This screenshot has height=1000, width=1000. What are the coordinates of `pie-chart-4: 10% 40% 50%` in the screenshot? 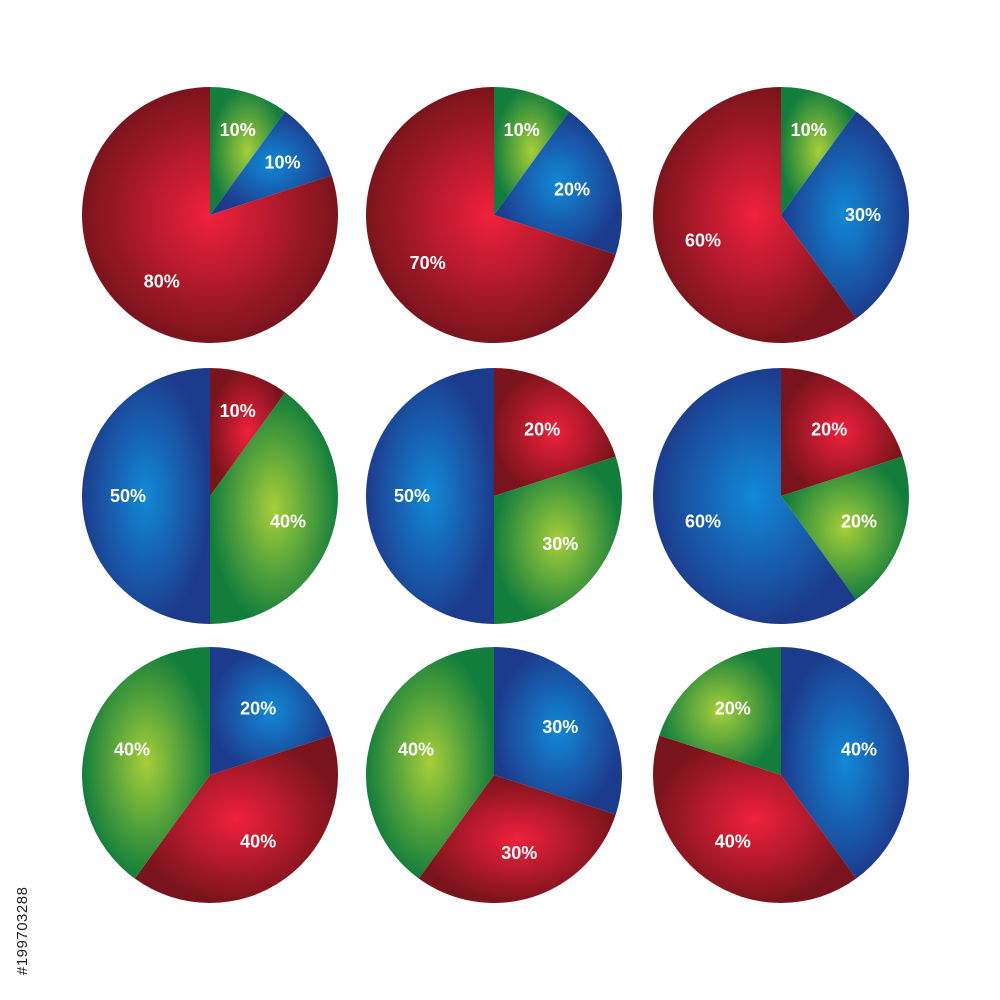 It's located at (210, 496).